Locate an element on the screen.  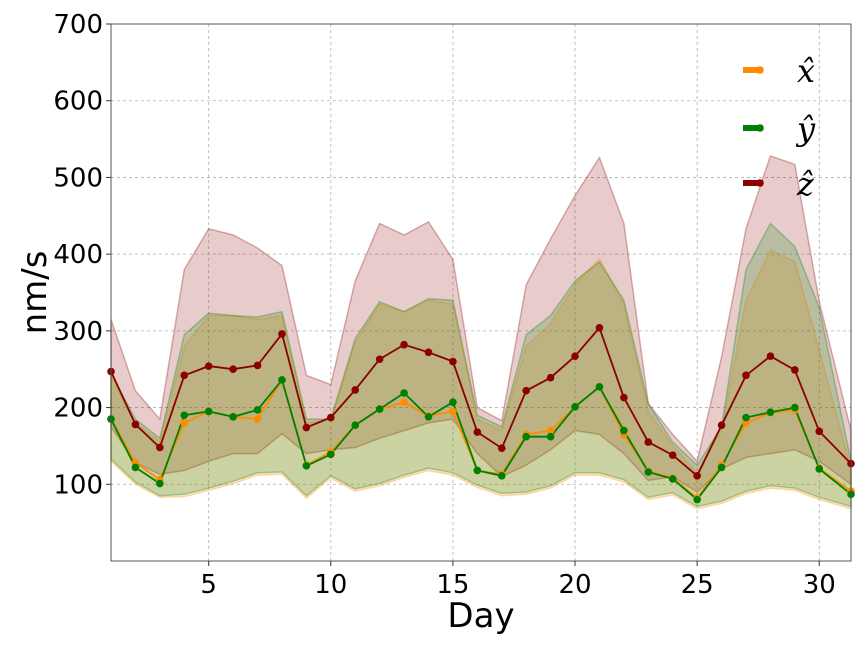
x-tick-label: 25 is located at coordinates (697, 585).